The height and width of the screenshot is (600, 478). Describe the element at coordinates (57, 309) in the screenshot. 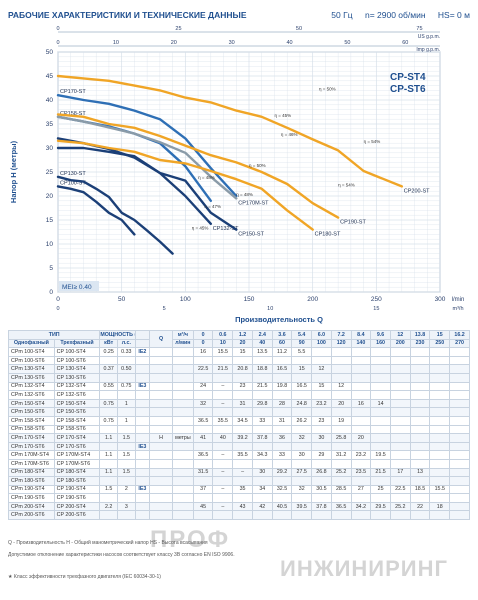

I see `x-tick-m3h: 0` at that location.